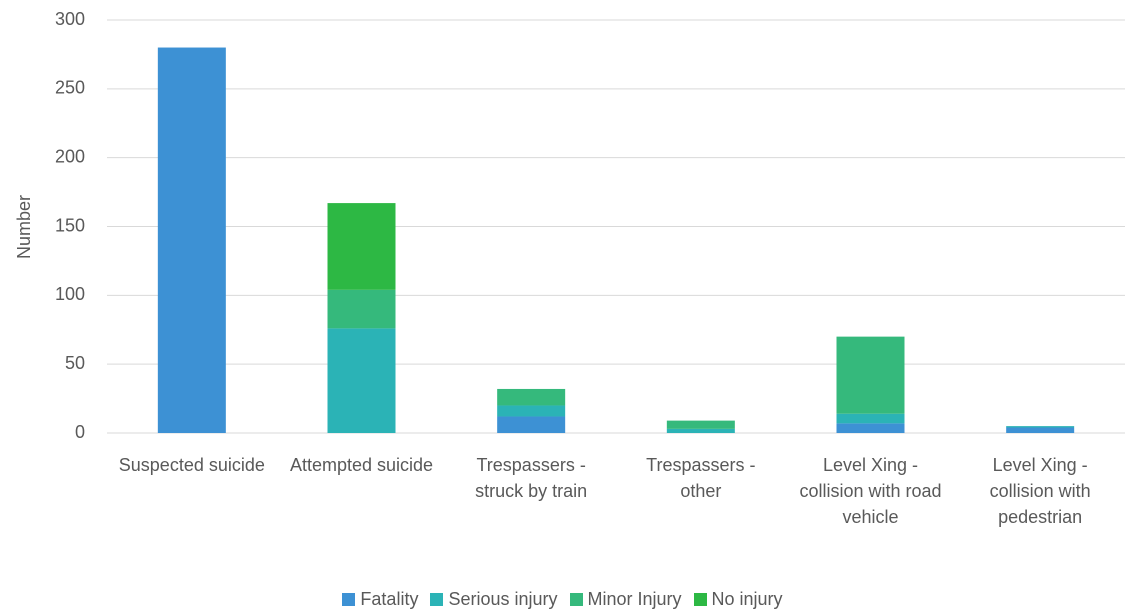  I want to click on x-tick-label: Suspected suicide, so click(191, 465).